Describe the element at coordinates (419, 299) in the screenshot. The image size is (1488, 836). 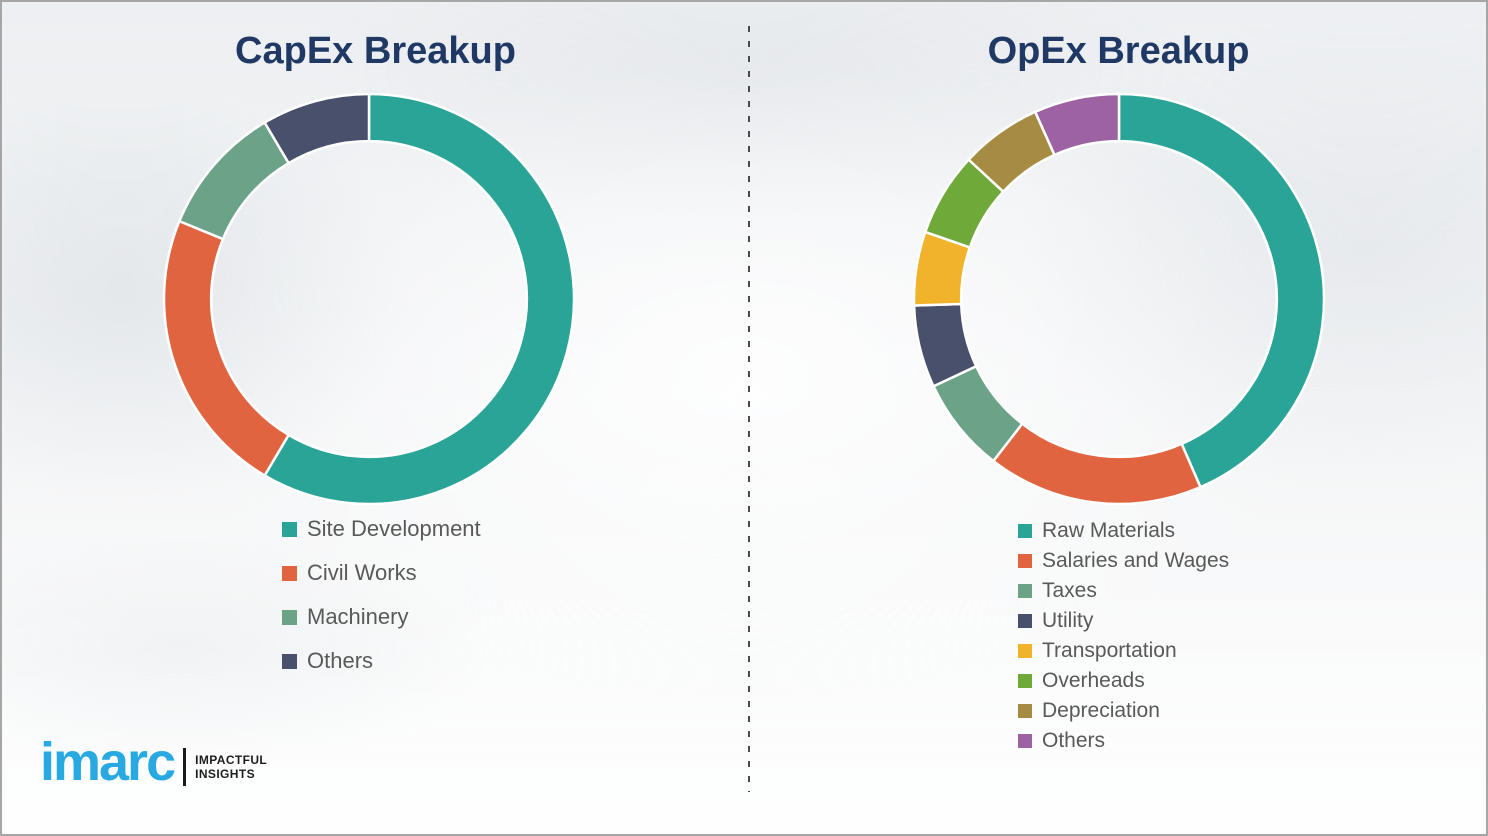
I see `donut-segment-site-development` at that location.